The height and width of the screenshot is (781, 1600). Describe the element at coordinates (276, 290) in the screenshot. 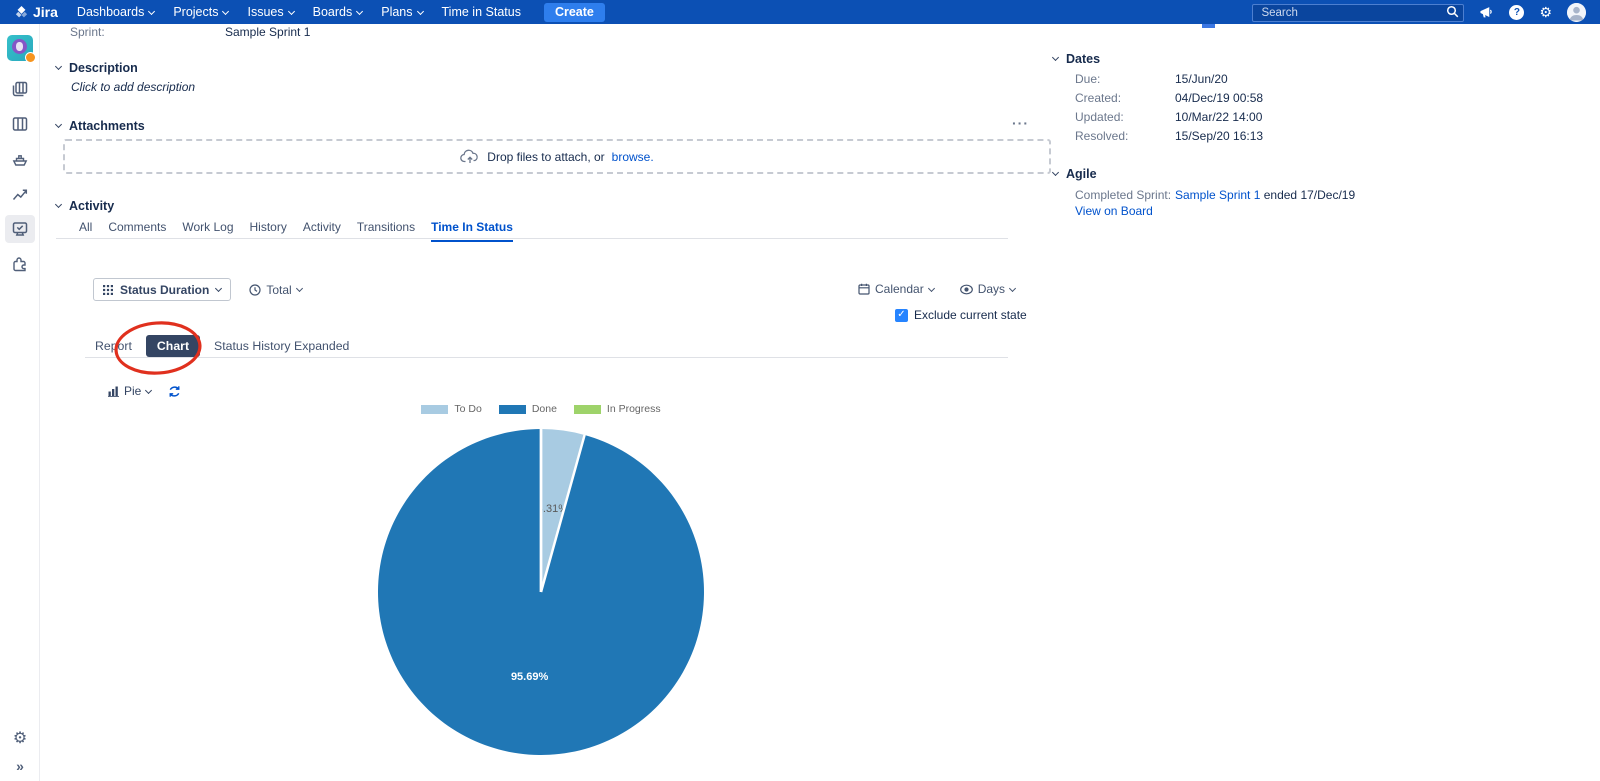

I see `aggregation-dropdown-button: Total` at that location.